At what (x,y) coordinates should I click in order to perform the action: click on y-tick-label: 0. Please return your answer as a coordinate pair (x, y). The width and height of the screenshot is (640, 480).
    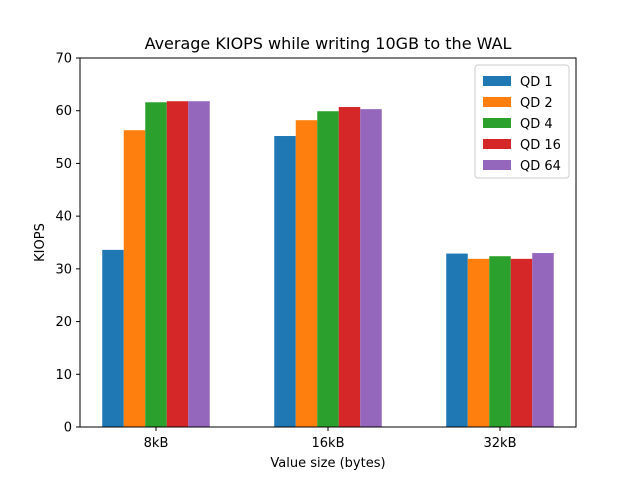
    Looking at the image, I should click on (68, 428).